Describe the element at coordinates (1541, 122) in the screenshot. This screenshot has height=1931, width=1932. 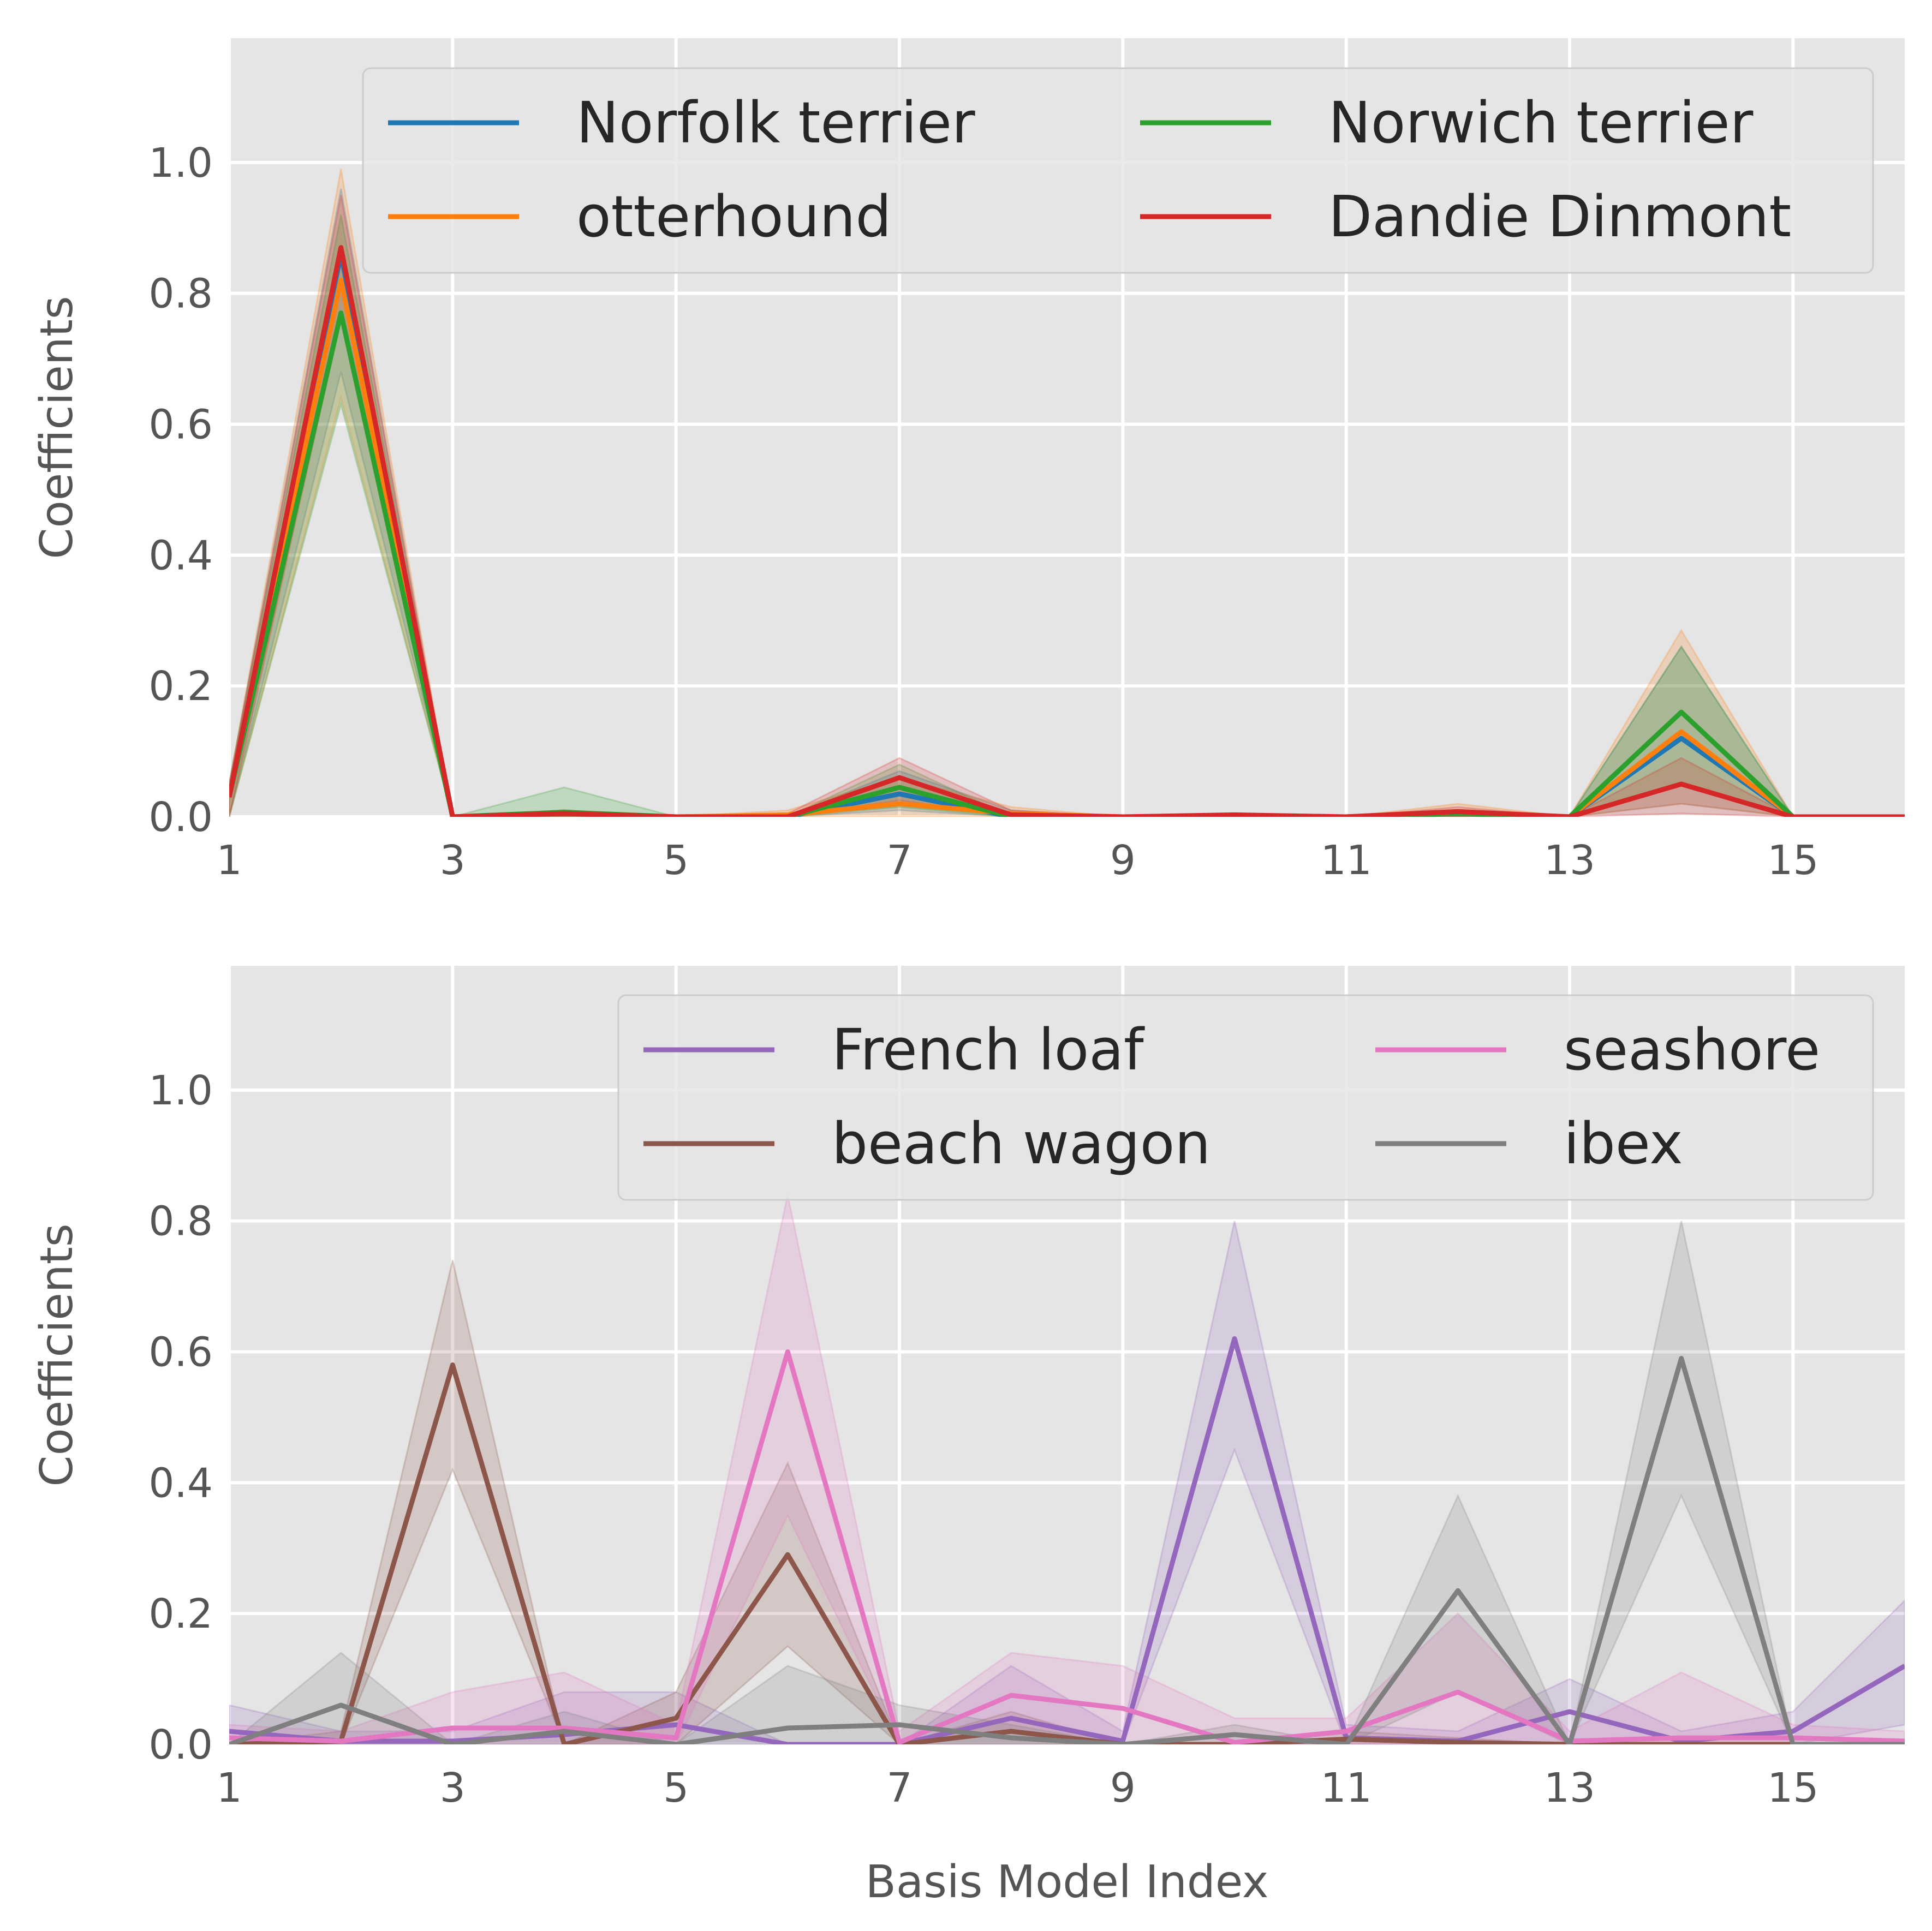
I see `legend-label-norwich-terrier: Norwich terrier` at that location.